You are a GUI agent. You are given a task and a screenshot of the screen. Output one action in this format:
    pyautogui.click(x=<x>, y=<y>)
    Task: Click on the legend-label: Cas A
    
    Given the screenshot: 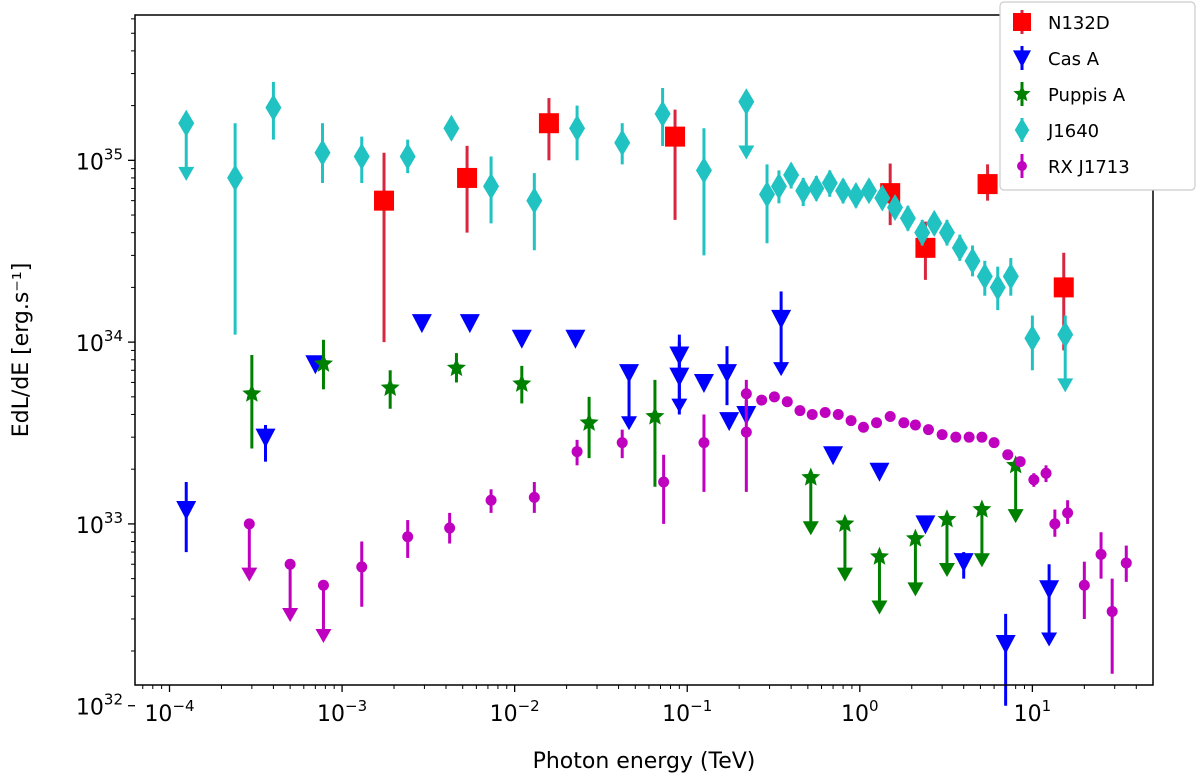 What is the action you would take?
    pyautogui.click(x=1074, y=59)
    